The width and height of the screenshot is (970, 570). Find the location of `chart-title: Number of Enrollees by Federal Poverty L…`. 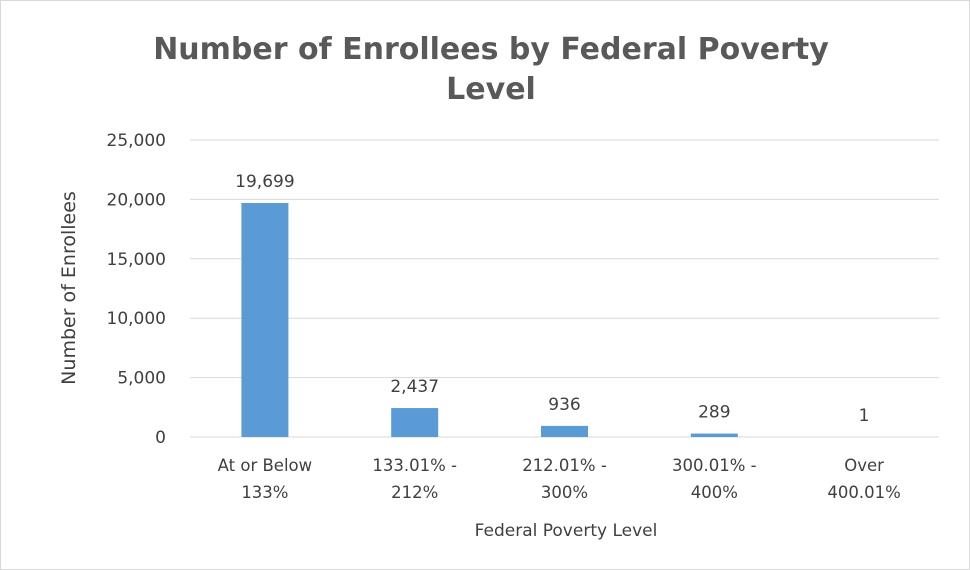

chart-title: Number of Enrollees by Federal Poverty L… is located at coordinates (491, 69).